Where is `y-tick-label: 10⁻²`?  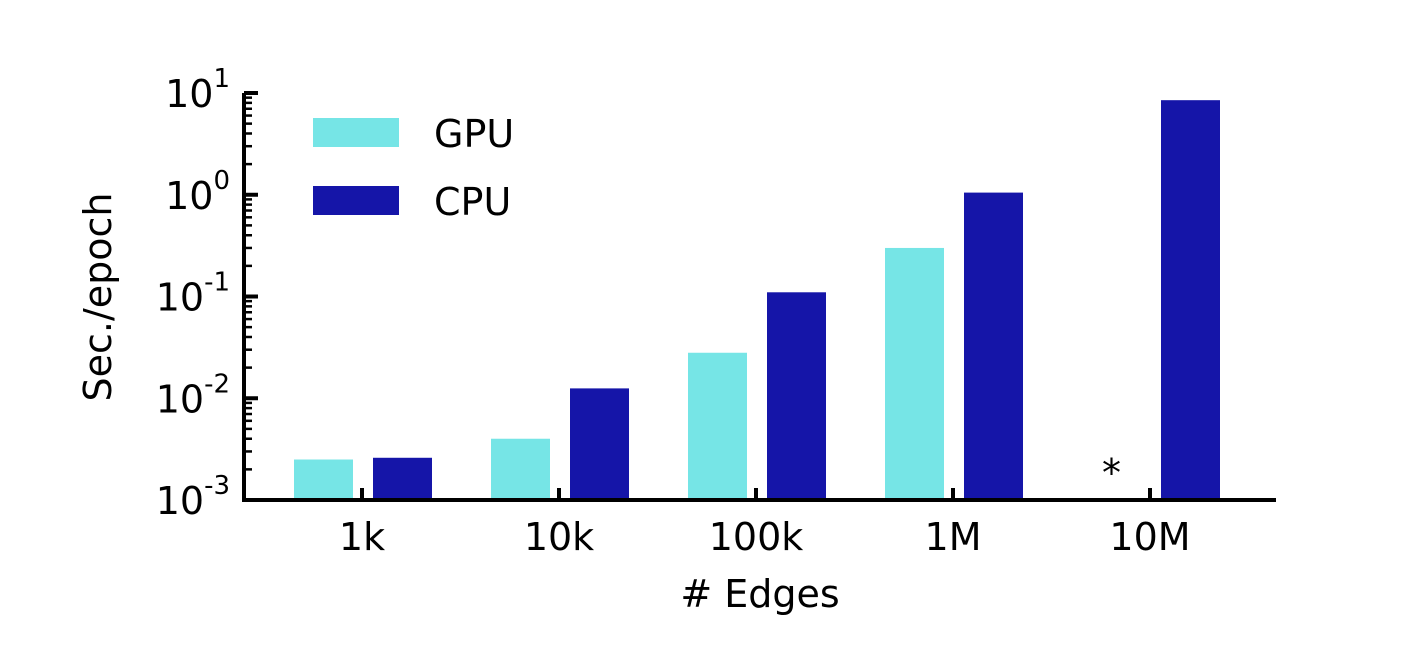 y-tick-label: 10⁻² is located at coordinates (193, 395).